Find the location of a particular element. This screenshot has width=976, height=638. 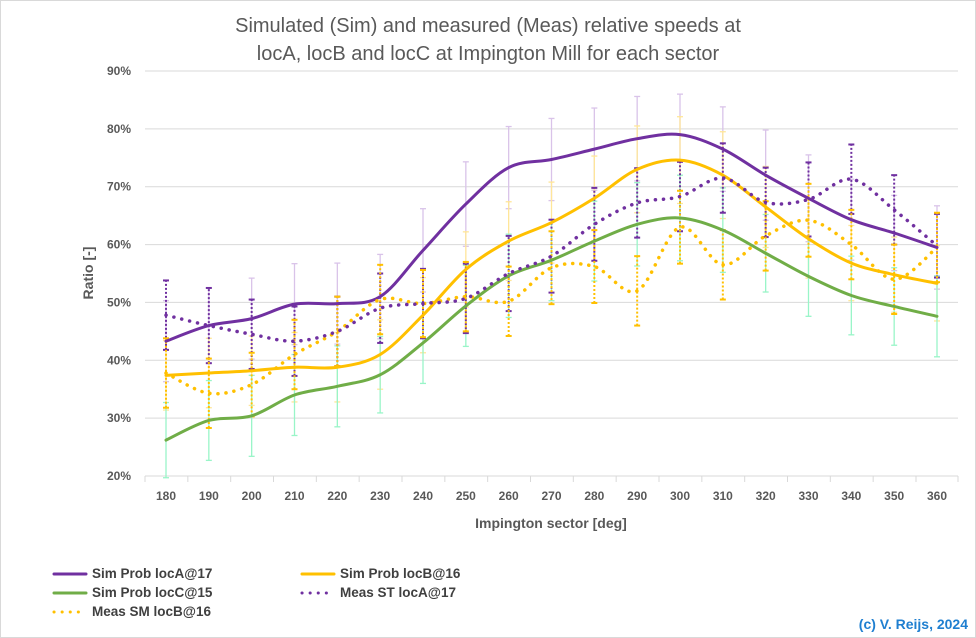

legend-item: Sim Prob locB@16 is located at coordinates (380, 573).